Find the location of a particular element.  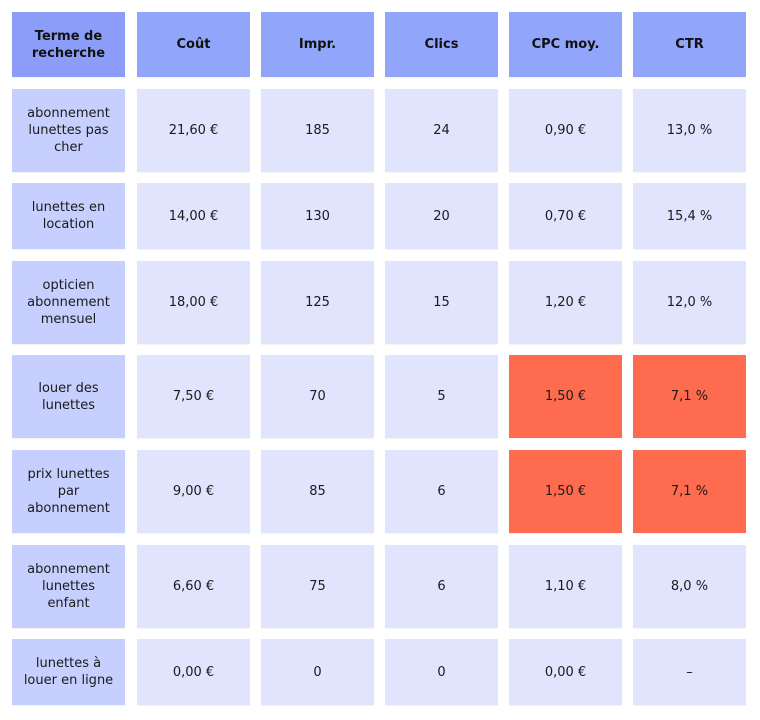

table-cell-text: 24 is located at coordinates (441, 130).